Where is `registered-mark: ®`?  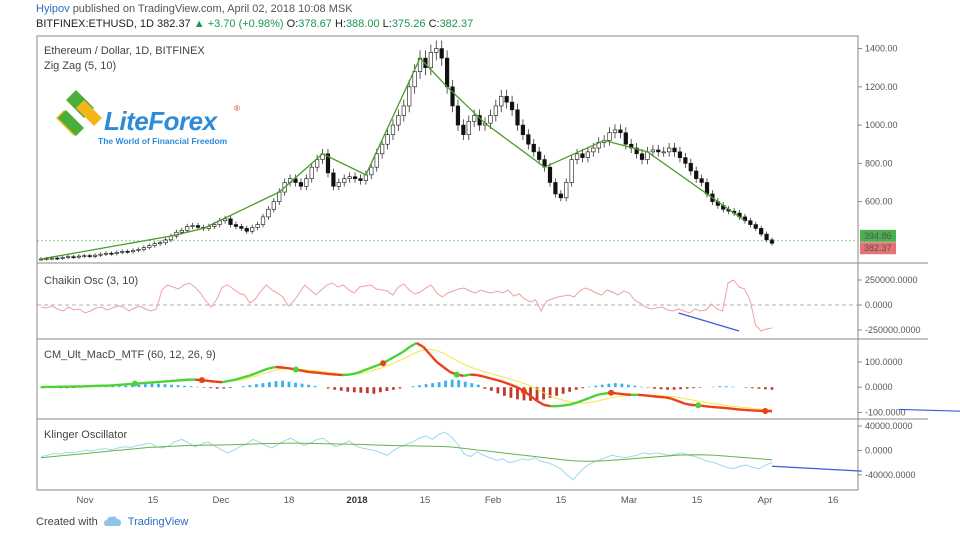
registered-mark: ® is located at coordinates (237, 108).